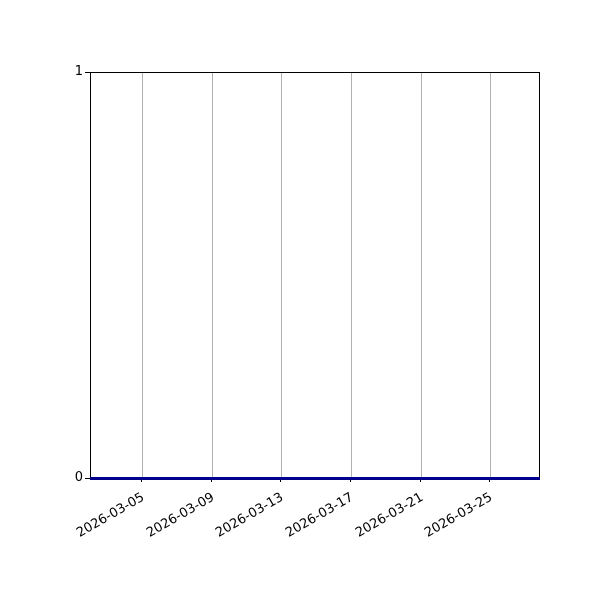 The width and height of the screenshot is (600, 600). Describe the element at coordinates (315, 478) in the screenshot. I see `series-line-constant-zero-line` at that location.